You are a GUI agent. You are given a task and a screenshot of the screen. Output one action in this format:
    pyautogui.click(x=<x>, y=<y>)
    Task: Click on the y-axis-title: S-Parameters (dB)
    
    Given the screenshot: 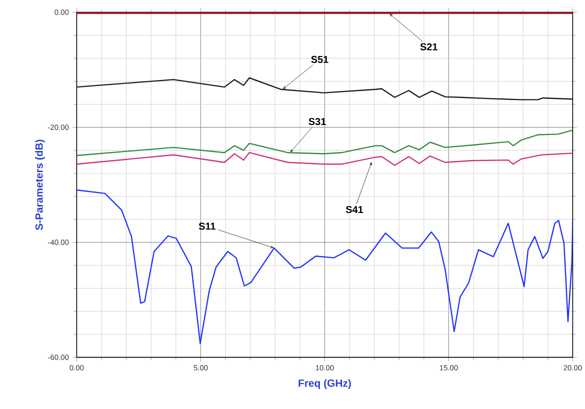 What is the action you would take?
    pyautogui.click(x=40, y=185)
    